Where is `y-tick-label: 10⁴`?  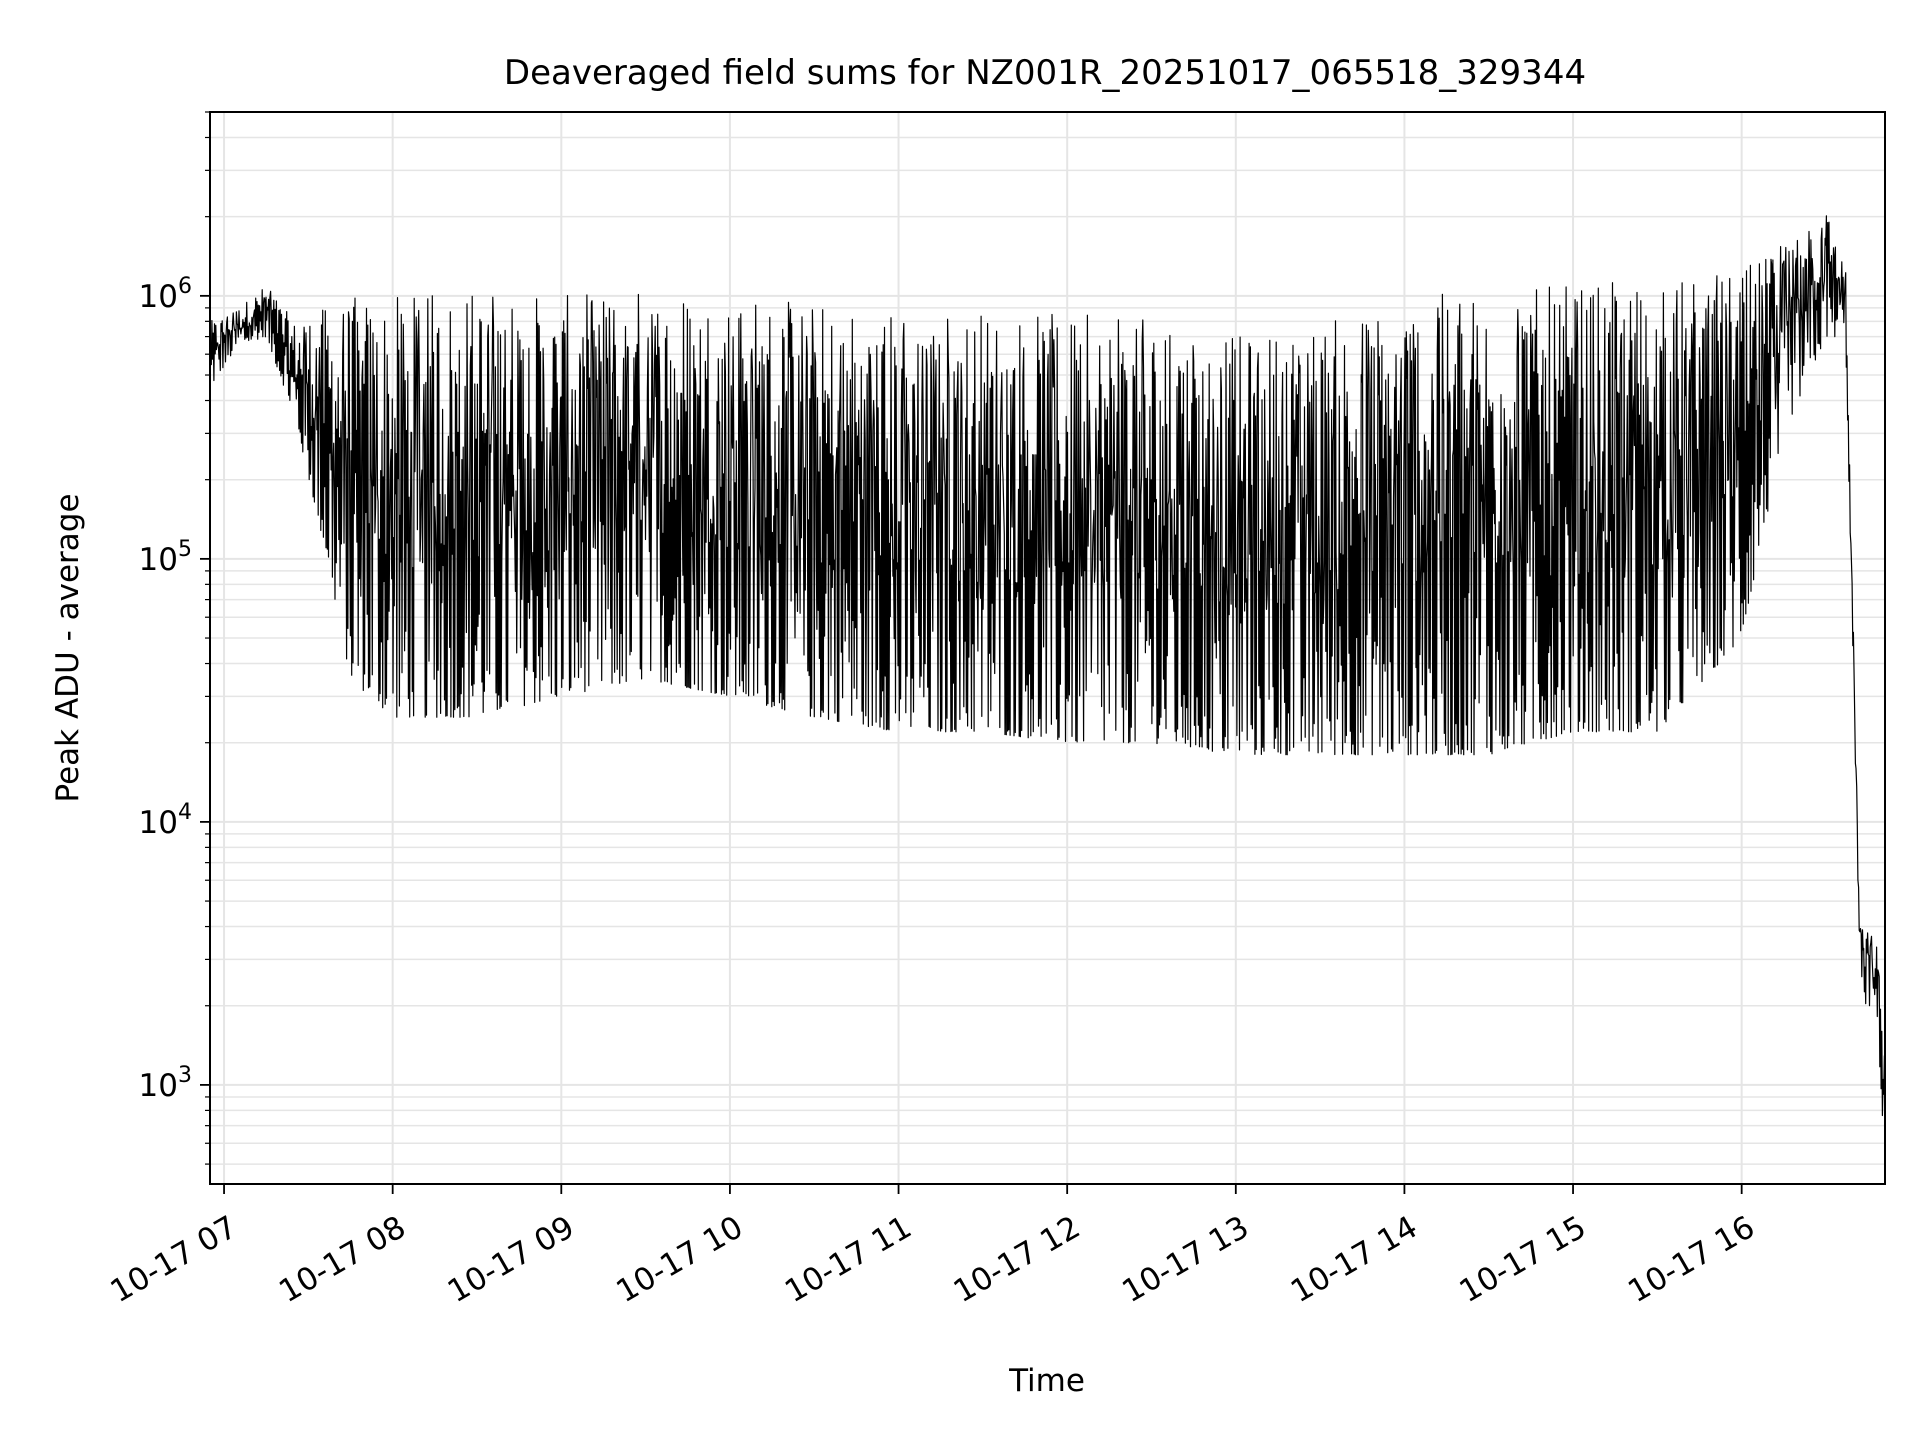
y-tick-label: 10⁴ is located at coordinates (165, 820).